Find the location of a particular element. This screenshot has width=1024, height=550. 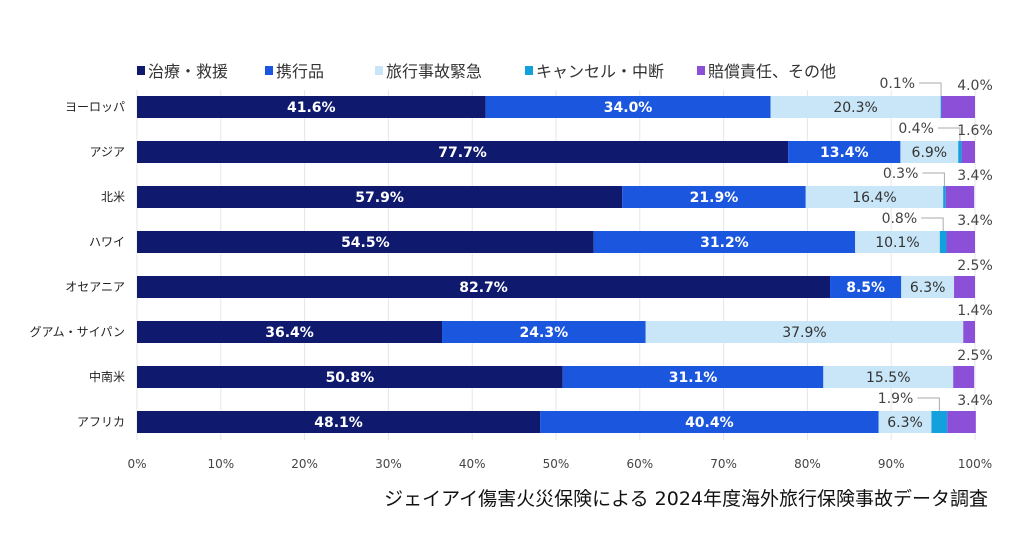

data-label: 57.9% is located at coordinates (379, 198).